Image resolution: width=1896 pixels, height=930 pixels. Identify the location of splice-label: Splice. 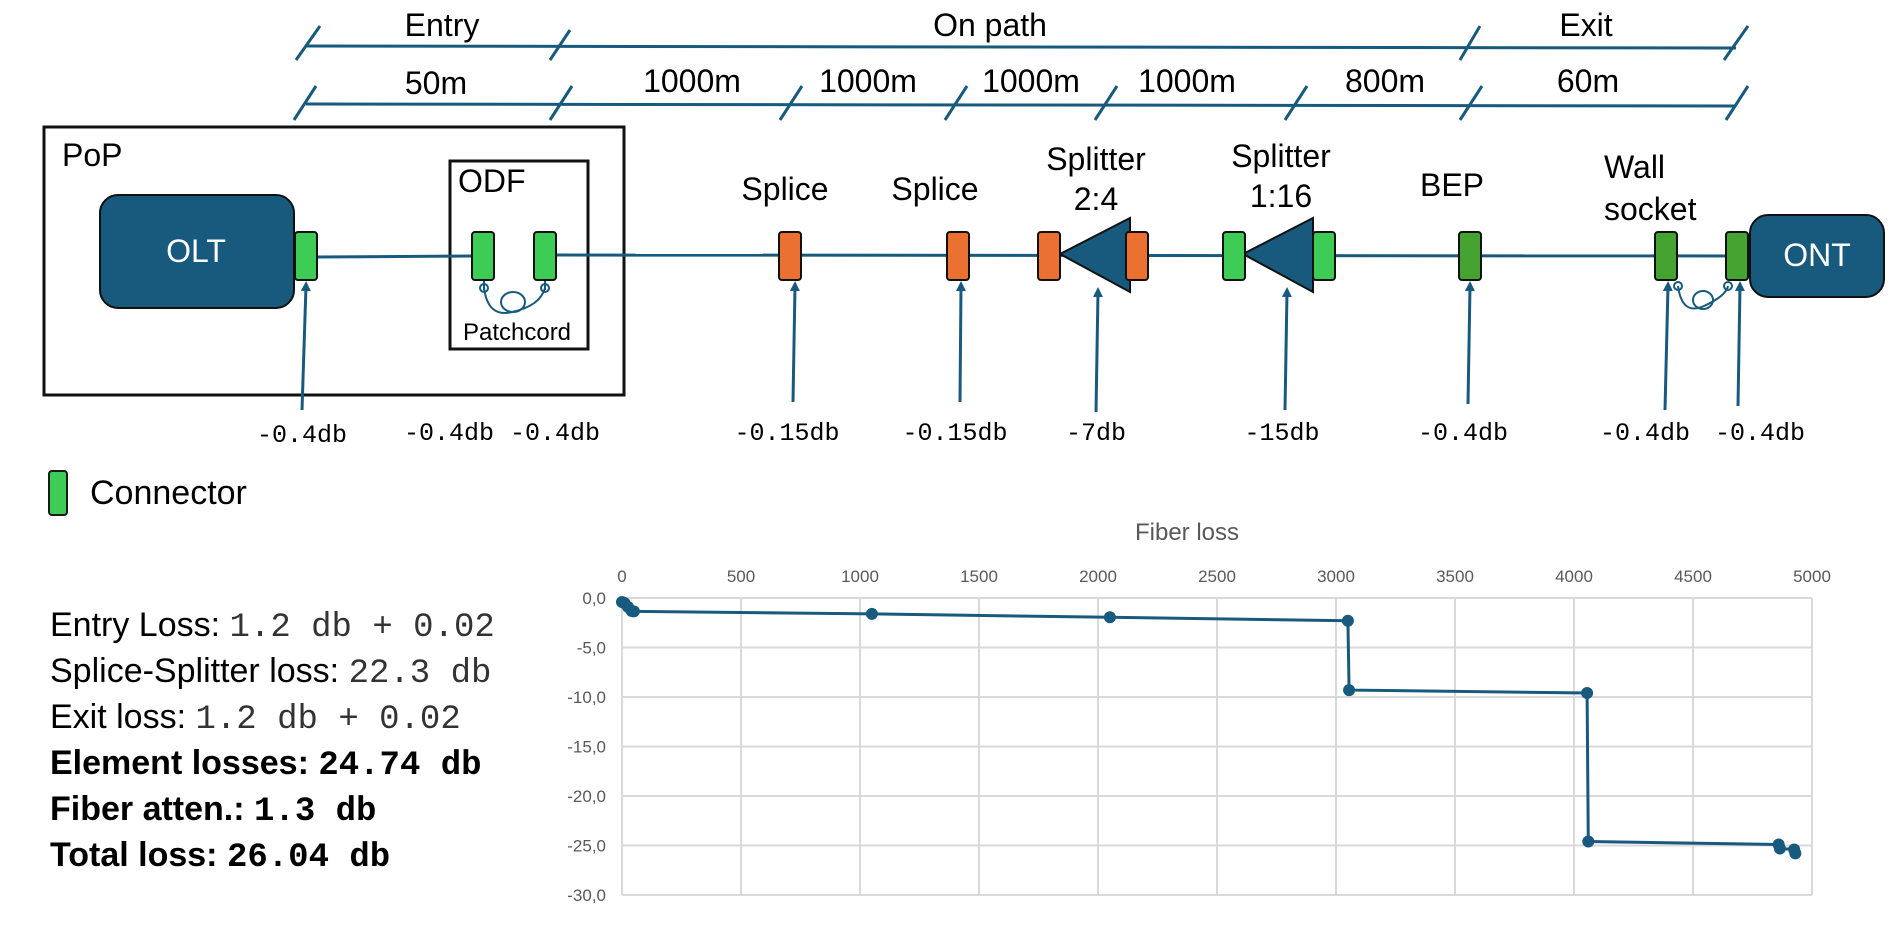
(784, 189).